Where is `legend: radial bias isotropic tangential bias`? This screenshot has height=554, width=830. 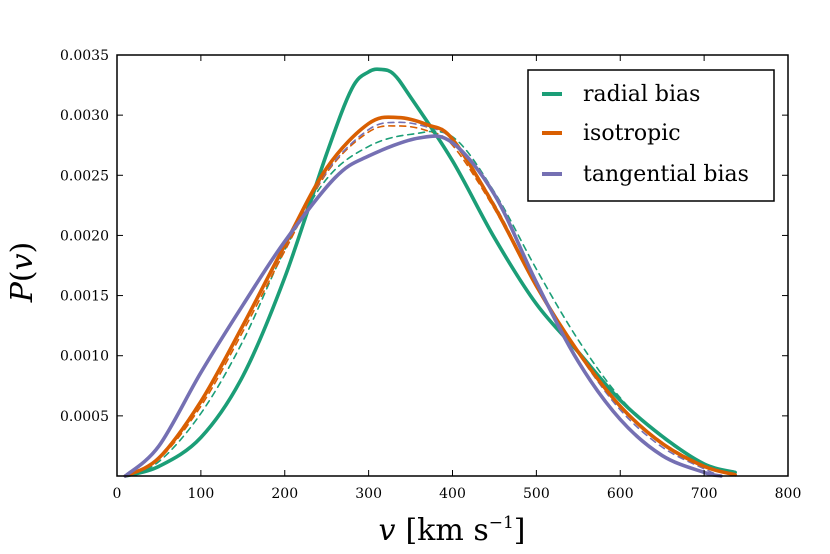 legend: radial bias isotropic tangential bias is located at coordinates (651, 135).